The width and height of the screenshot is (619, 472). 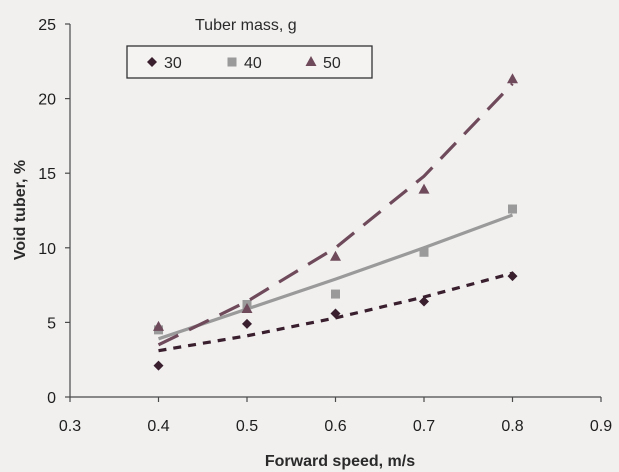 I want to click on x-tick-label: 0.8, so click(x=512, y=426).